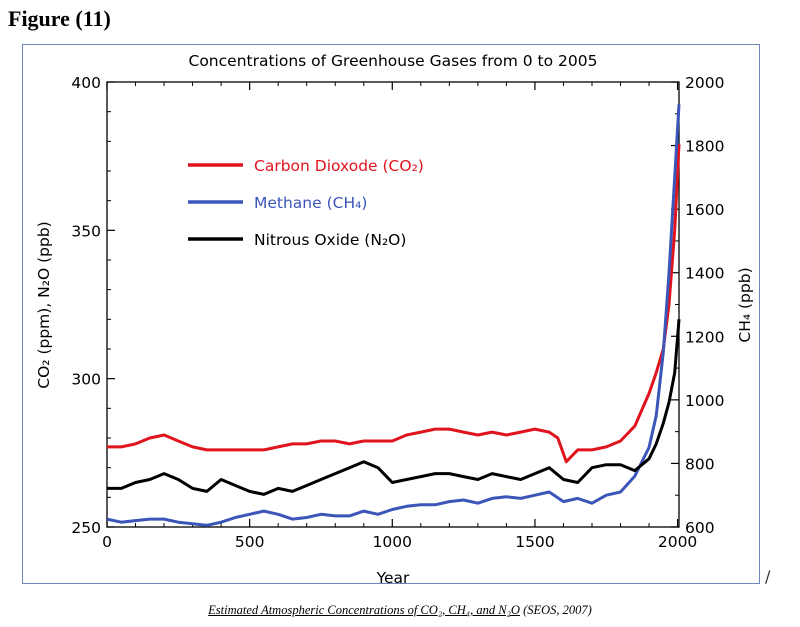 This screenshot has height=627, width=800. What do you see at coordinates (339, 166) in the screenshot?
I see `legend-label-0: Carbon Dioxode (CO₂)` at bounding box center [339, 166].